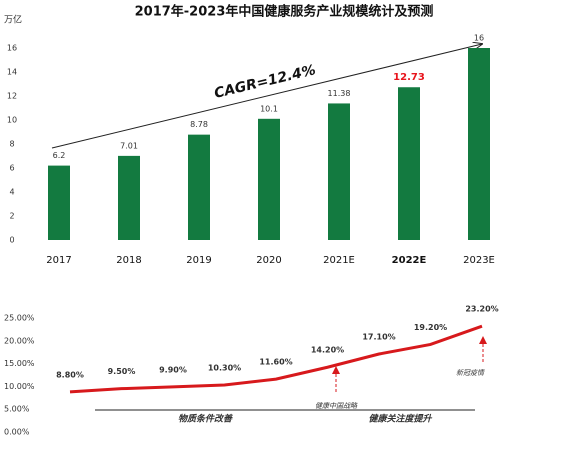 The width and height of the screenshot is (568, 458). What do you see at coordinates (275, 362) in the screenshot?
I see `value-label: 11.60%` at bounding box center [275, 362].